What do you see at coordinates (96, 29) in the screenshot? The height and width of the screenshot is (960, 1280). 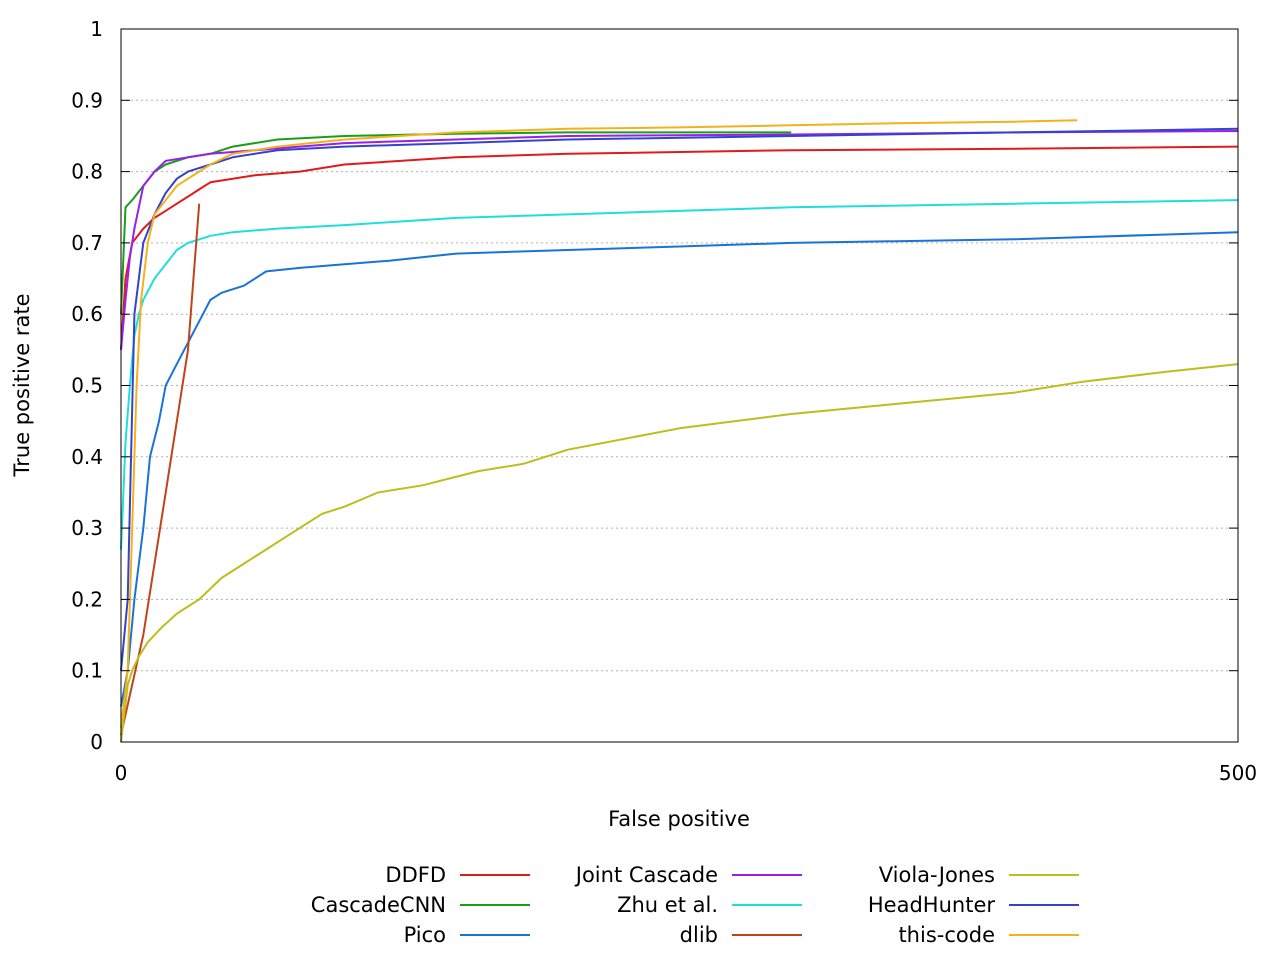 I see `y-tick-label: 1` at bounding box center [96, 29].